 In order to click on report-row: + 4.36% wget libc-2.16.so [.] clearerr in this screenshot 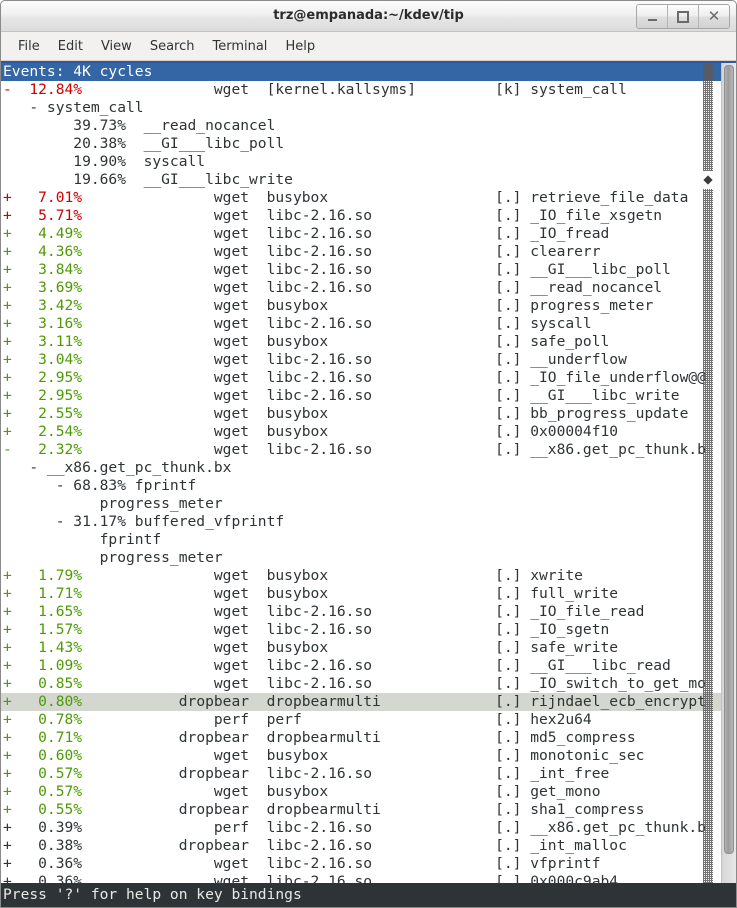, I will do `click(361, 252)`.